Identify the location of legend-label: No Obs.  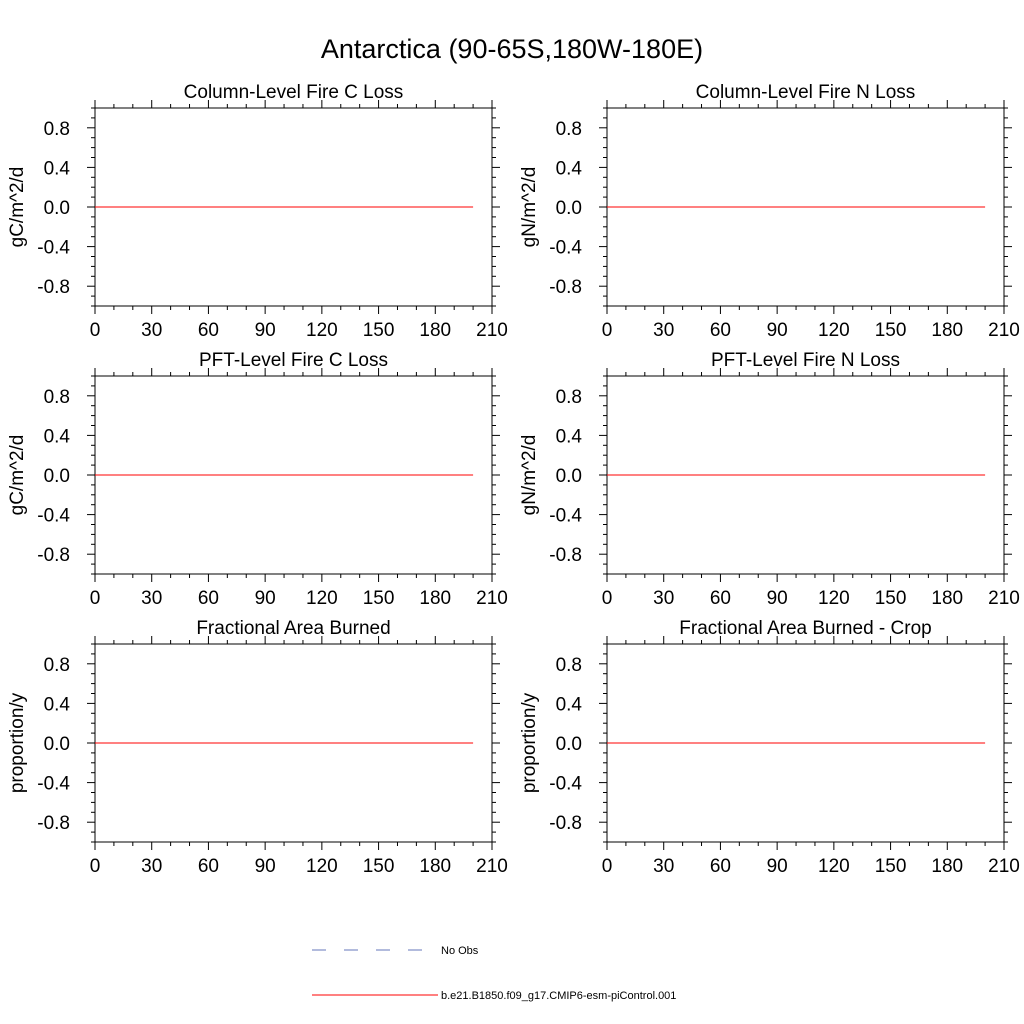
(460, 951).